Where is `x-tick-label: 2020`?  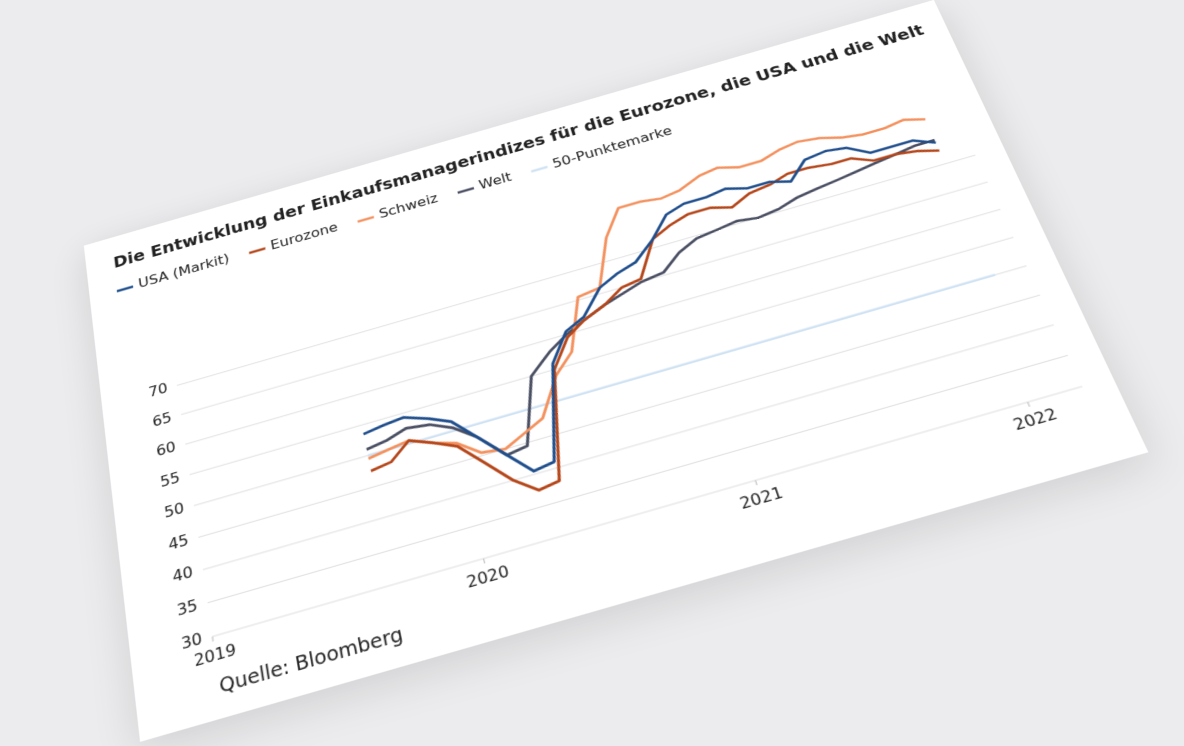
x-tick-label: 2020 is located at coordinates (488, 578).